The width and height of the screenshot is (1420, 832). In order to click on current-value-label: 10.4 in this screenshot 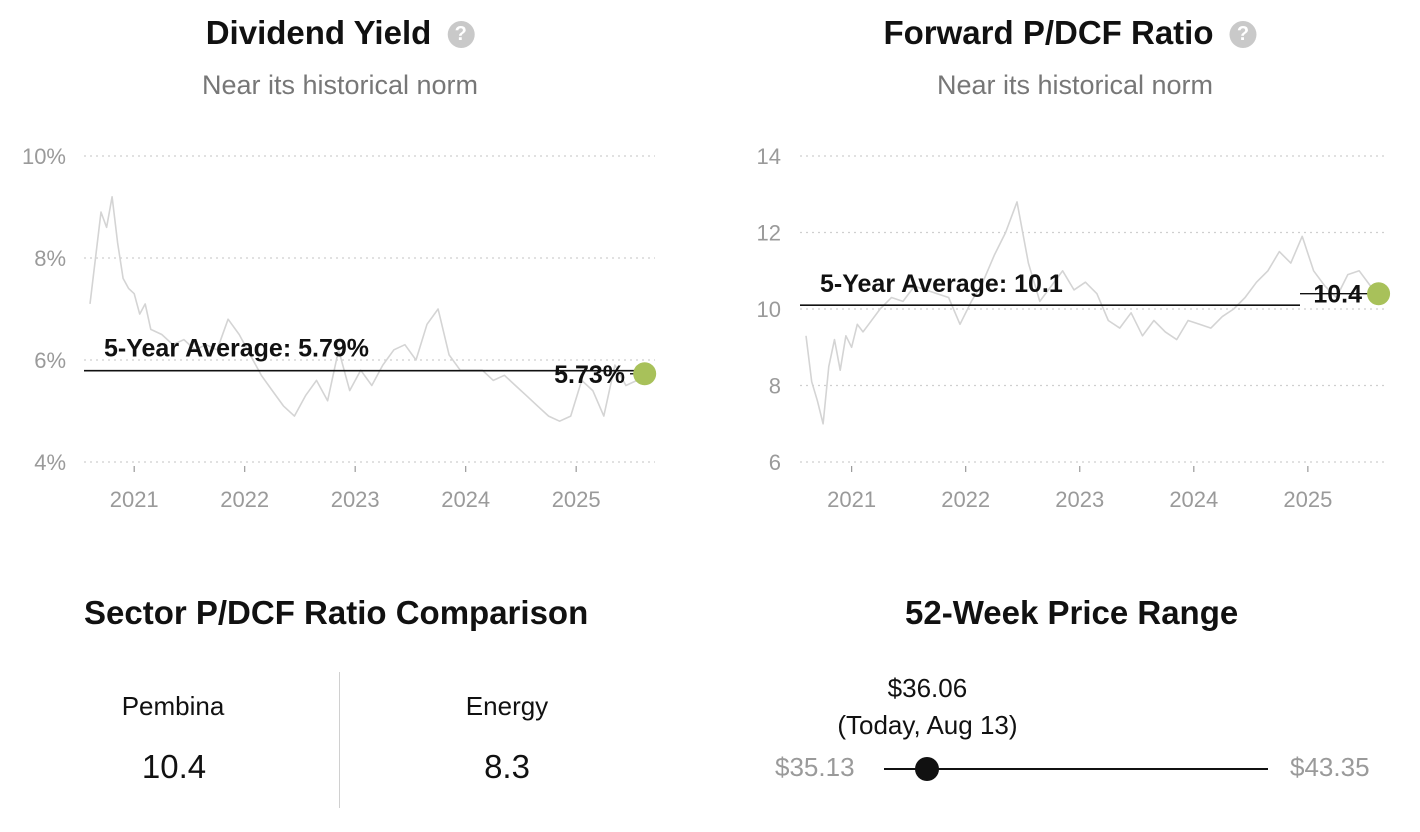, I will do `click(1337, 295)`.